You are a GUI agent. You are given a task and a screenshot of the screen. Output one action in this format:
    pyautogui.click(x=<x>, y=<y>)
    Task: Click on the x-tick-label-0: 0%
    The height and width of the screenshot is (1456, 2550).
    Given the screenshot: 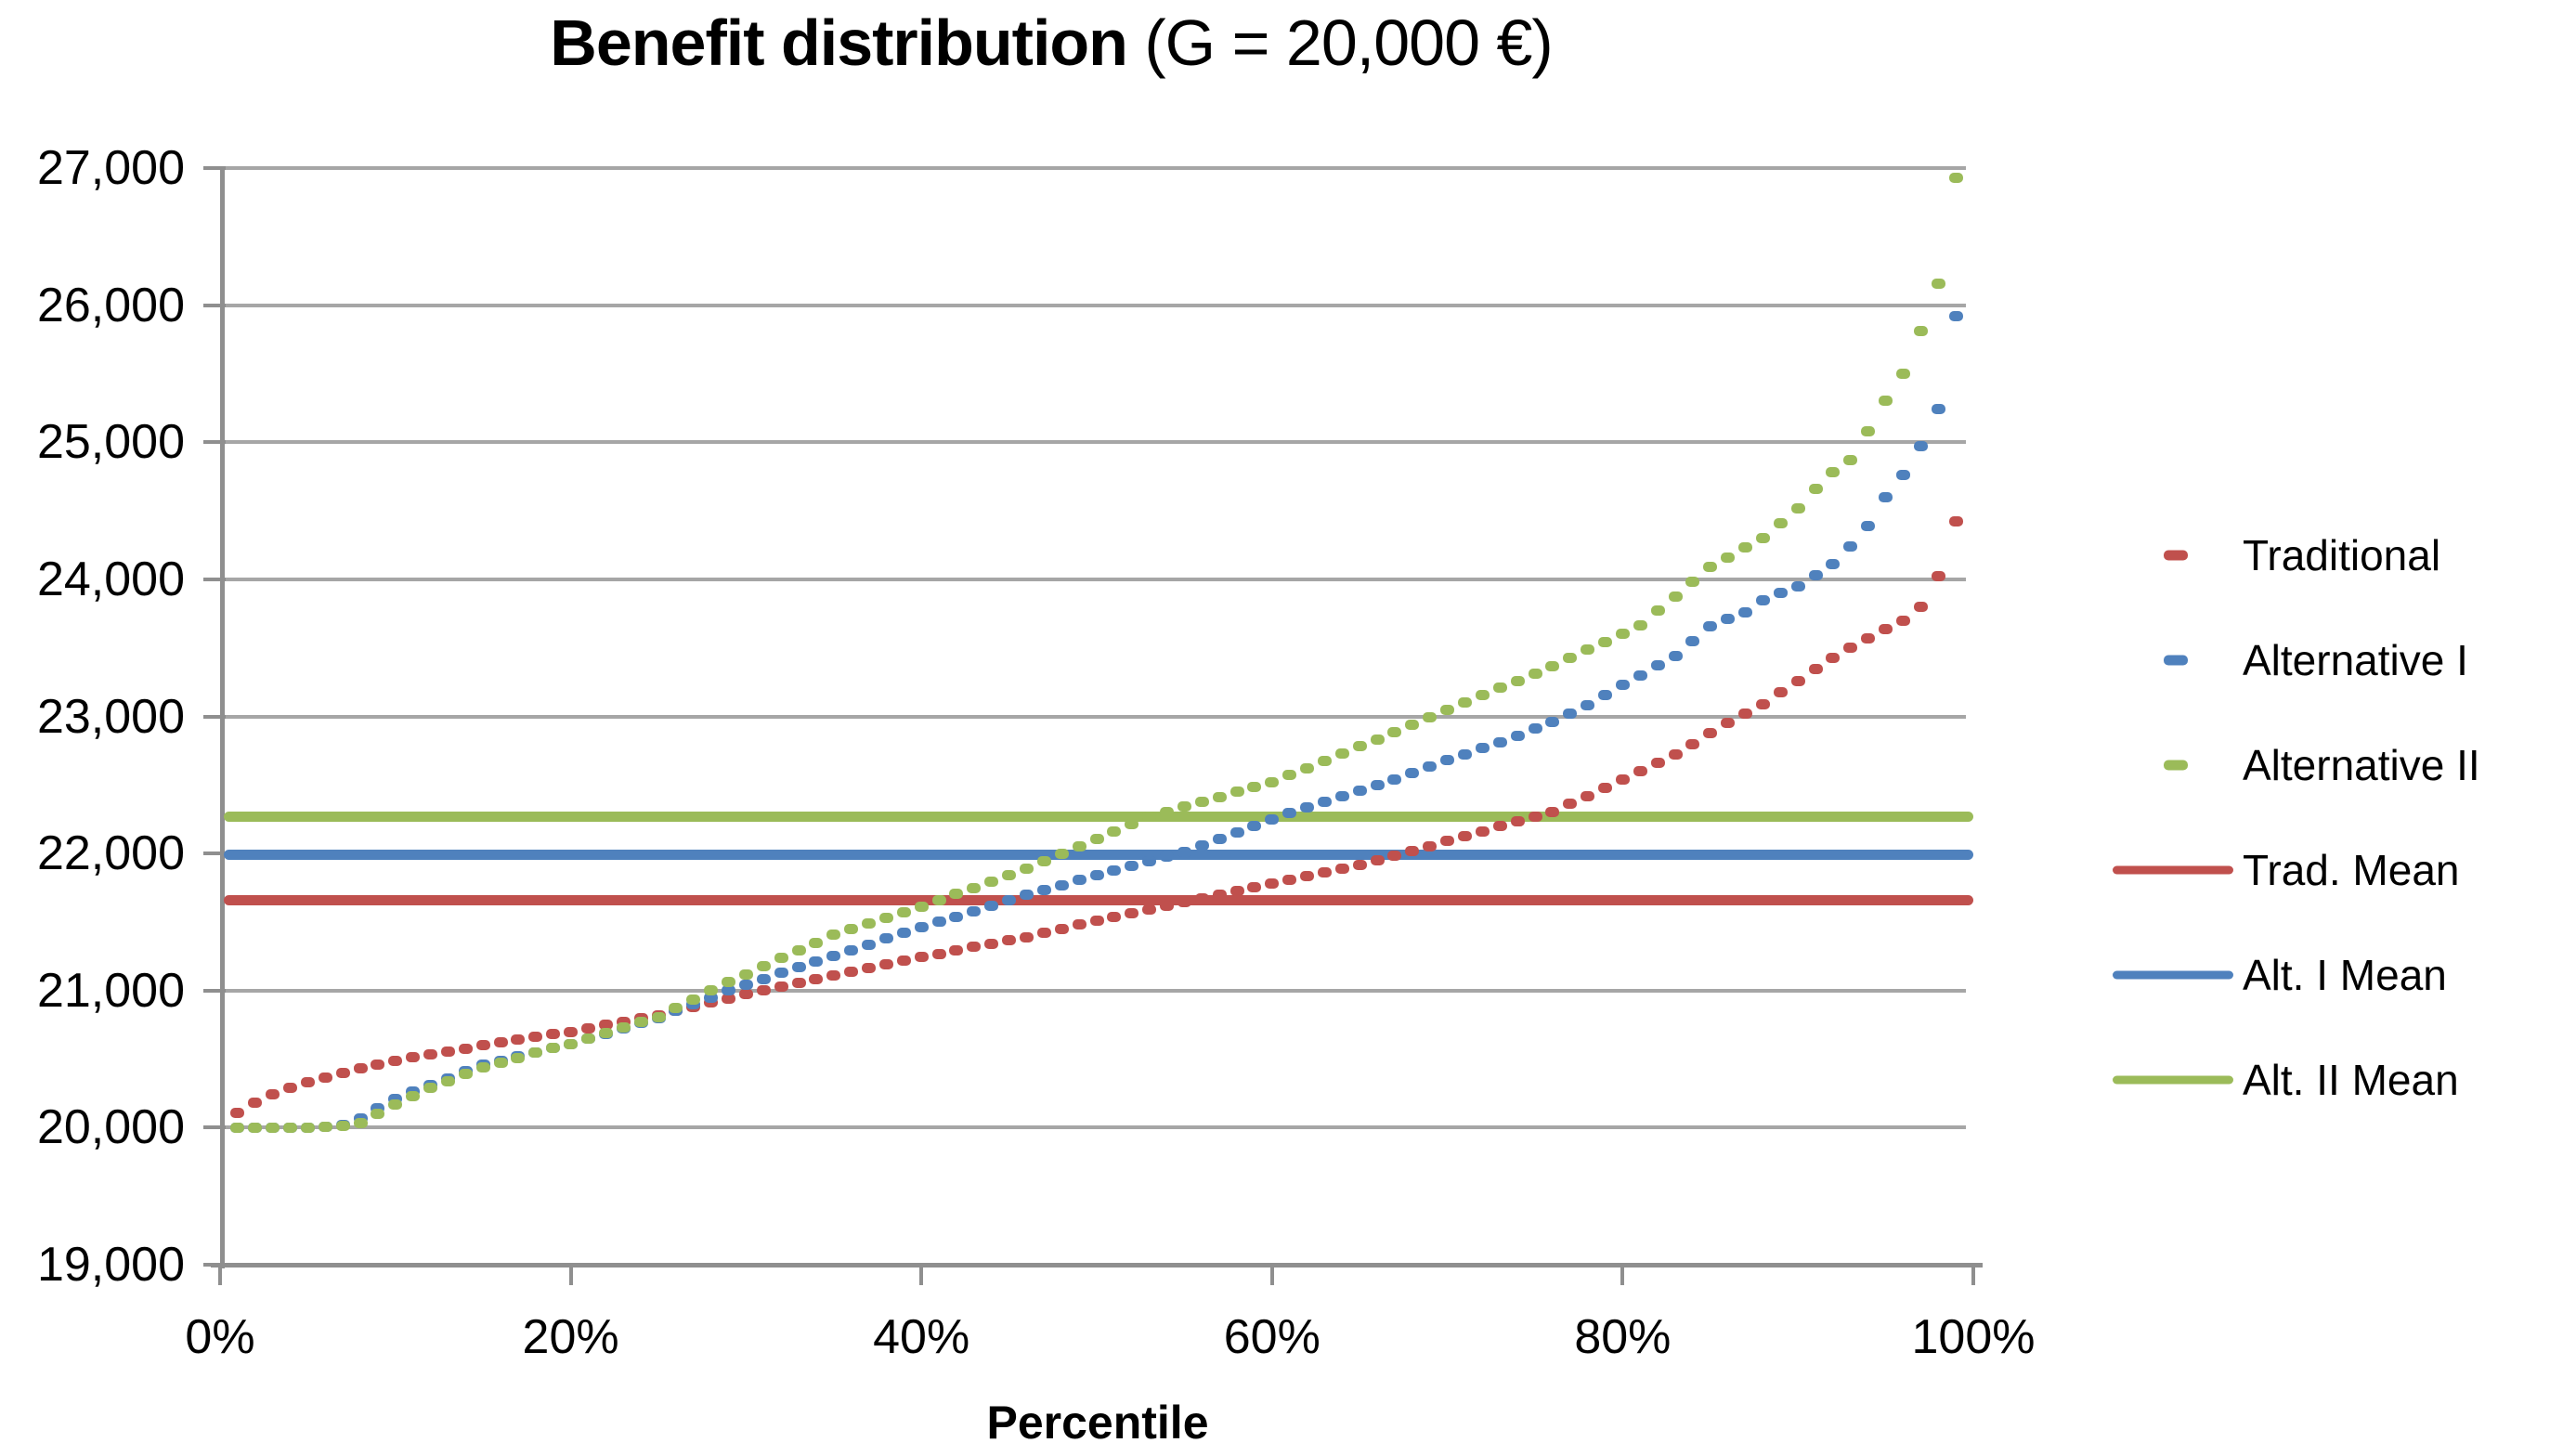 What is the action you would take?
    pyautogui.click(x=220, y=1337)
    